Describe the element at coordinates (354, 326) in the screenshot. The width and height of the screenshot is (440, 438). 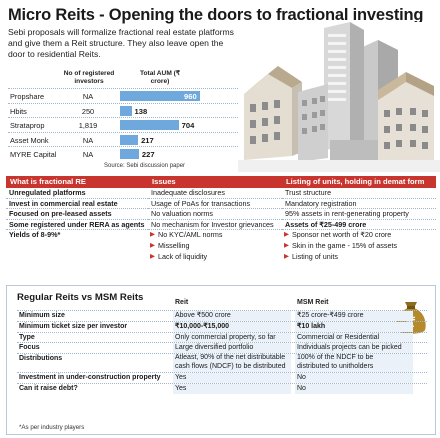
I see `msm-cell: ₹10 lakh` at that location.